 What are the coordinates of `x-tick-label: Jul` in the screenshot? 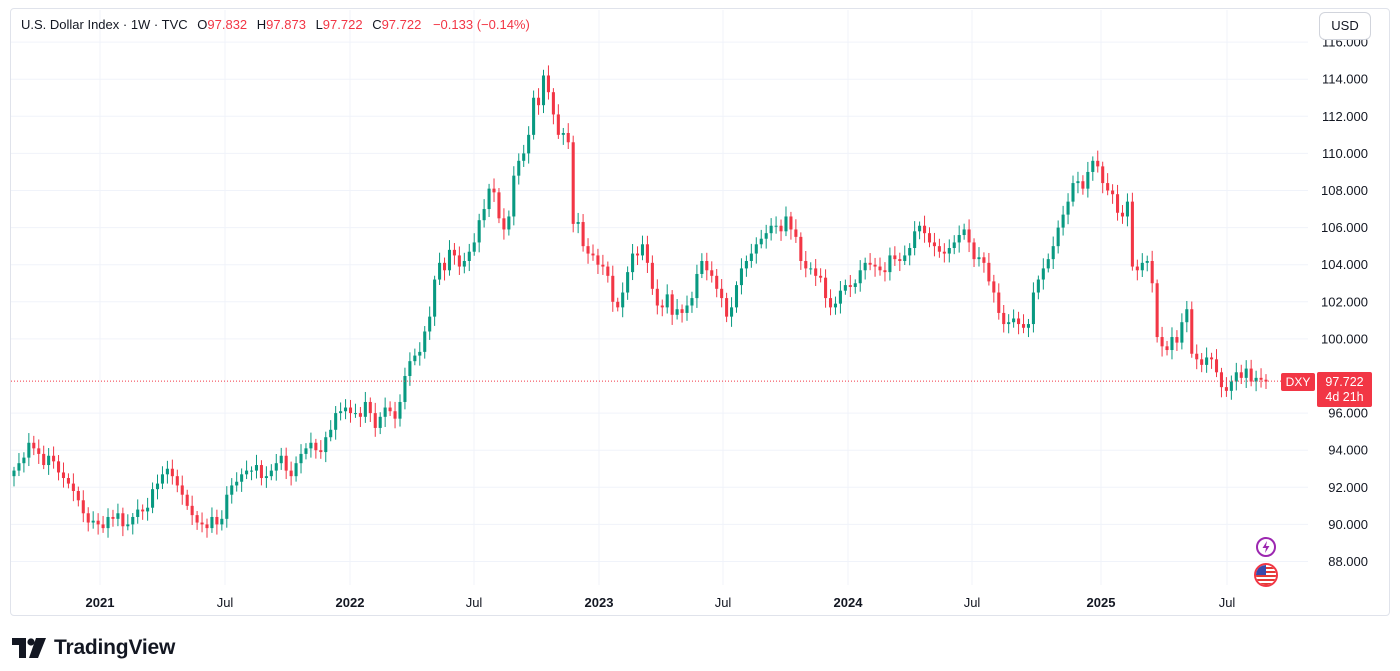 It's located at (972, 602).